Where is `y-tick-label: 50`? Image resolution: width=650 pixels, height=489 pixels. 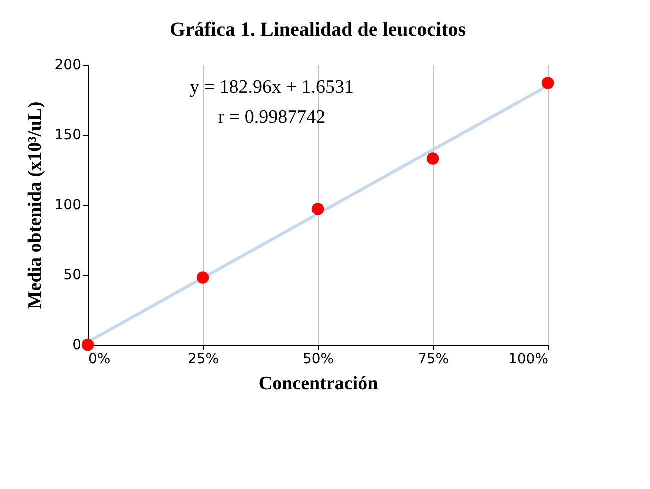 y-tick-label: 50 is located at coordinates (73, 276).